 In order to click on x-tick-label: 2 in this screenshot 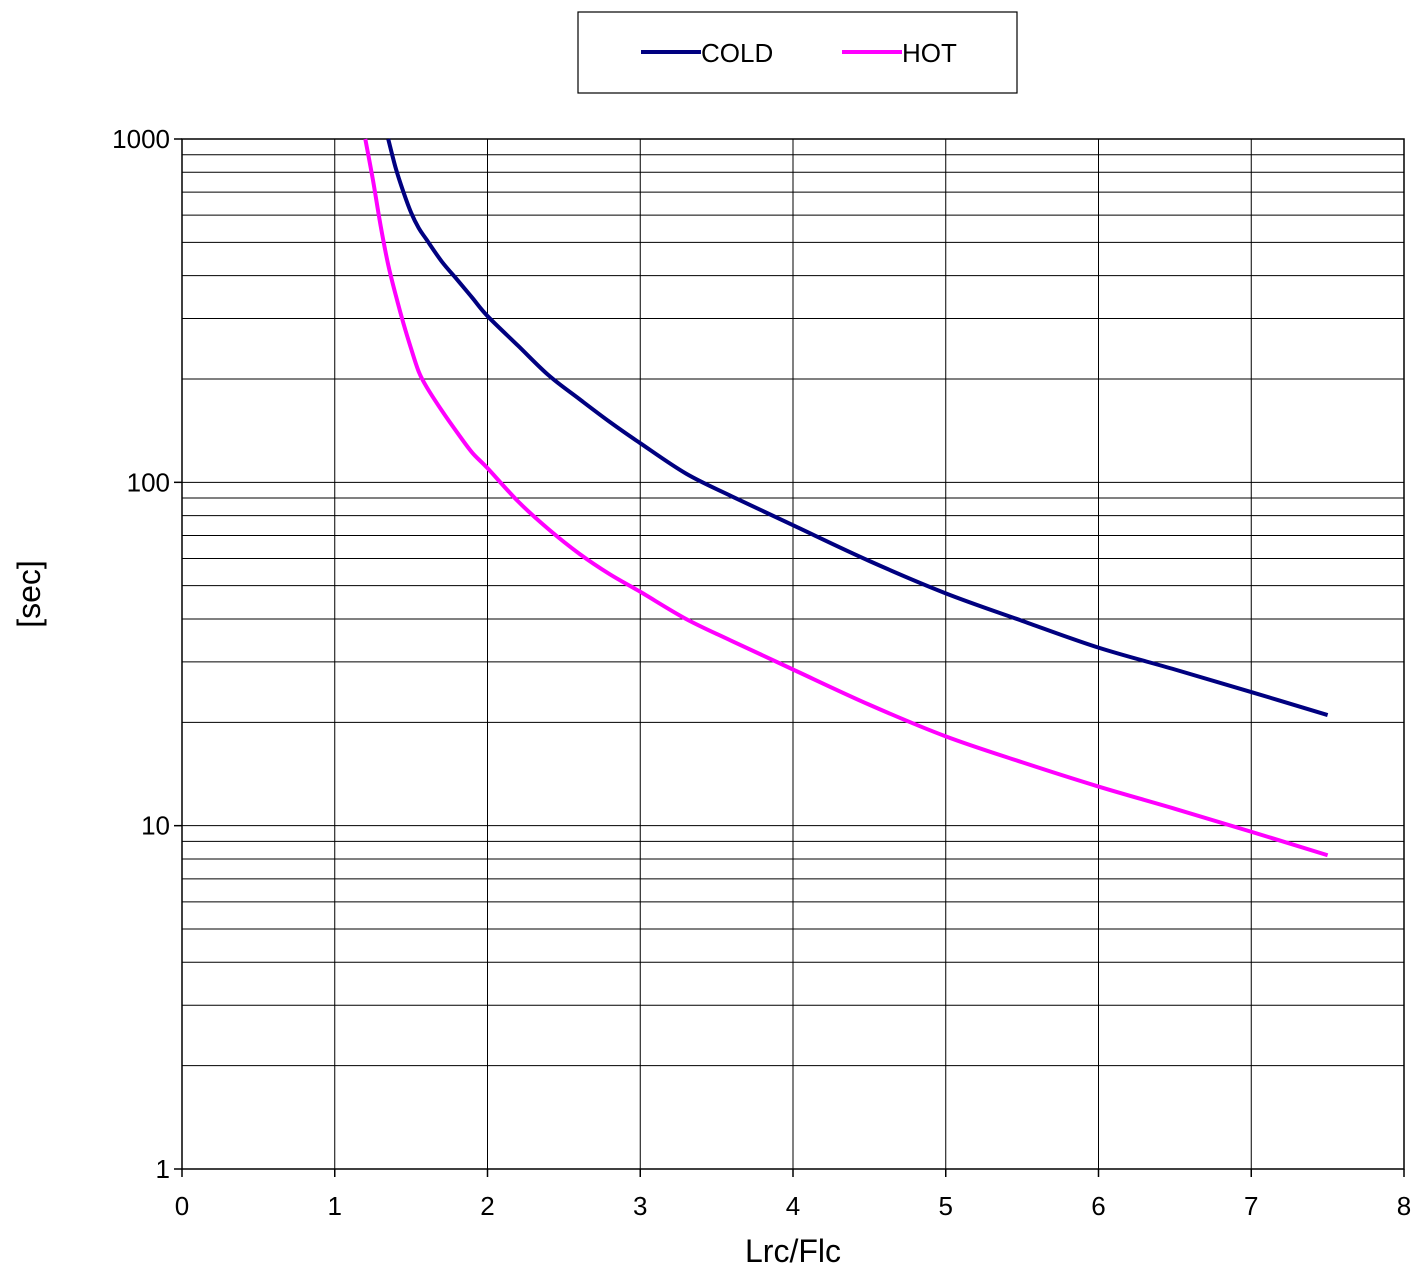, I will do `click(487, 1206)`.